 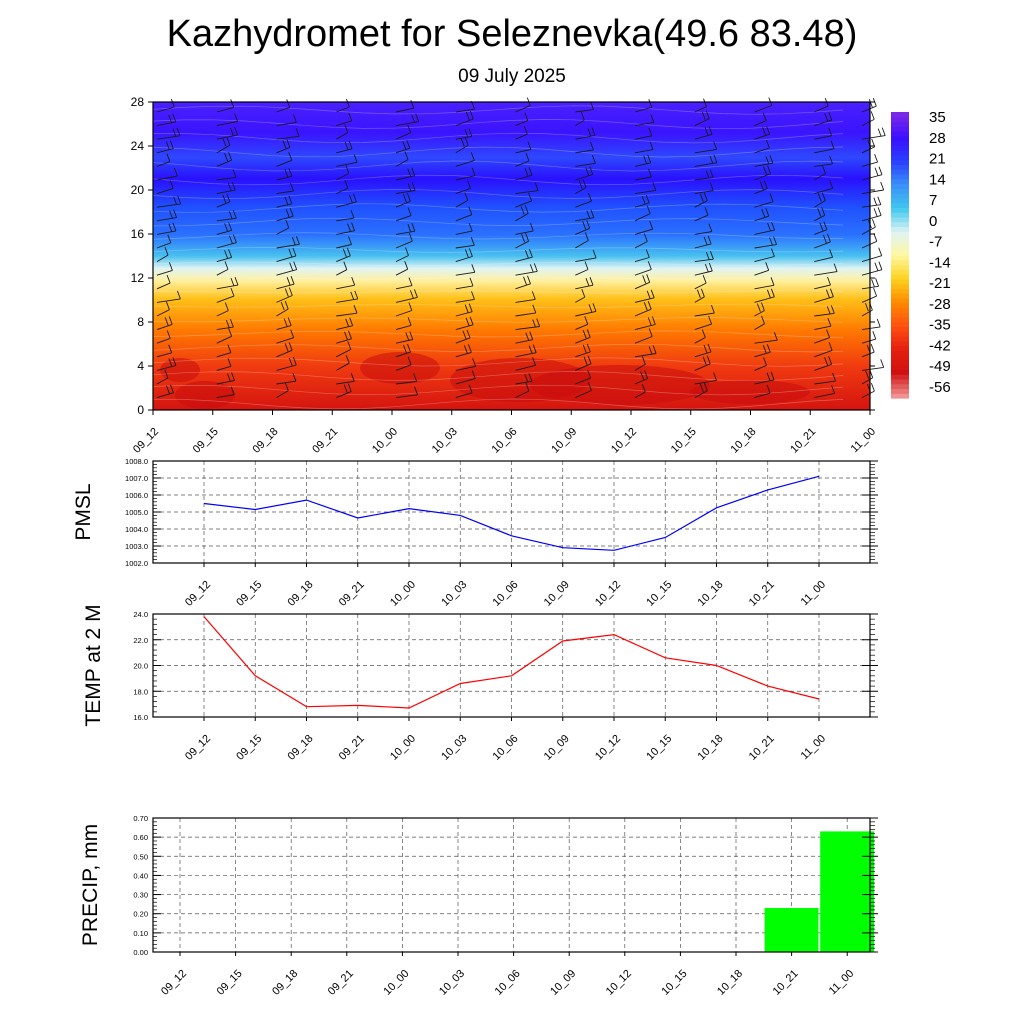 What do you see at coordinates (608, 748) in the screenshot?
I see `x-tick-label: 10_12` at bounding box center [608, 748].